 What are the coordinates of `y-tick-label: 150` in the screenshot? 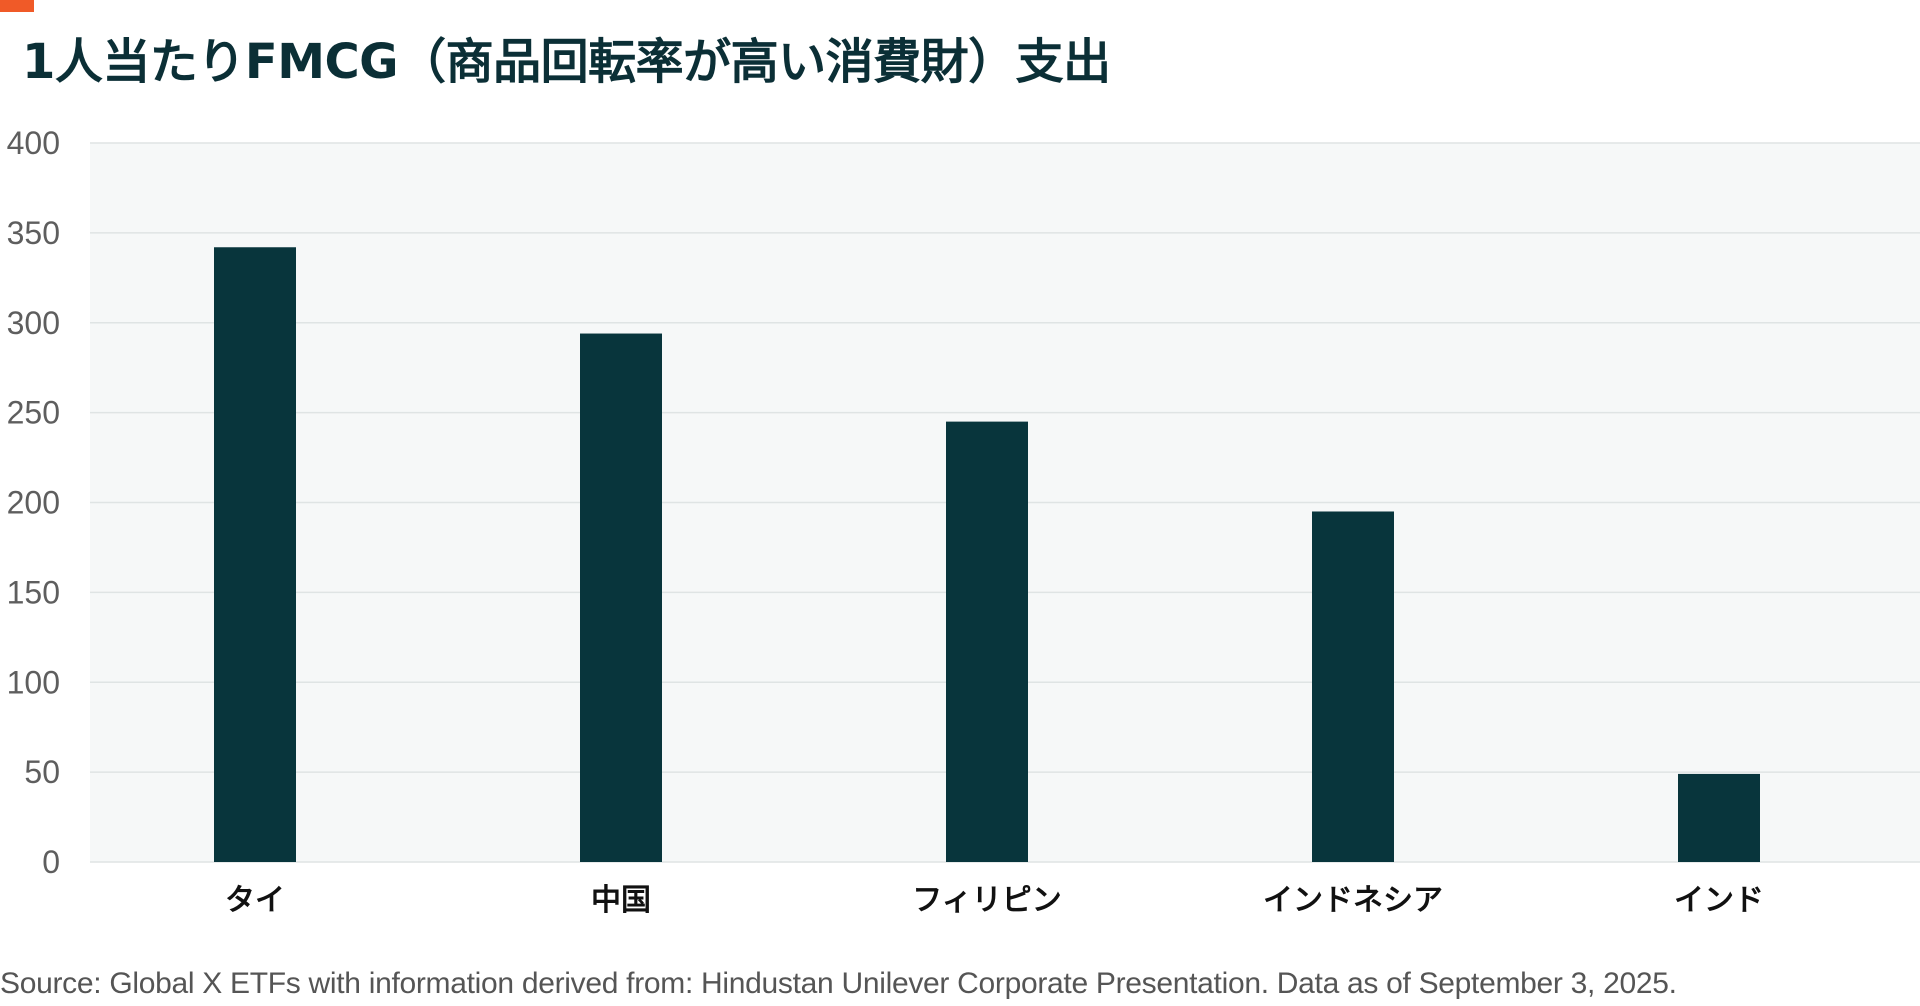 It's located at (33, 592).